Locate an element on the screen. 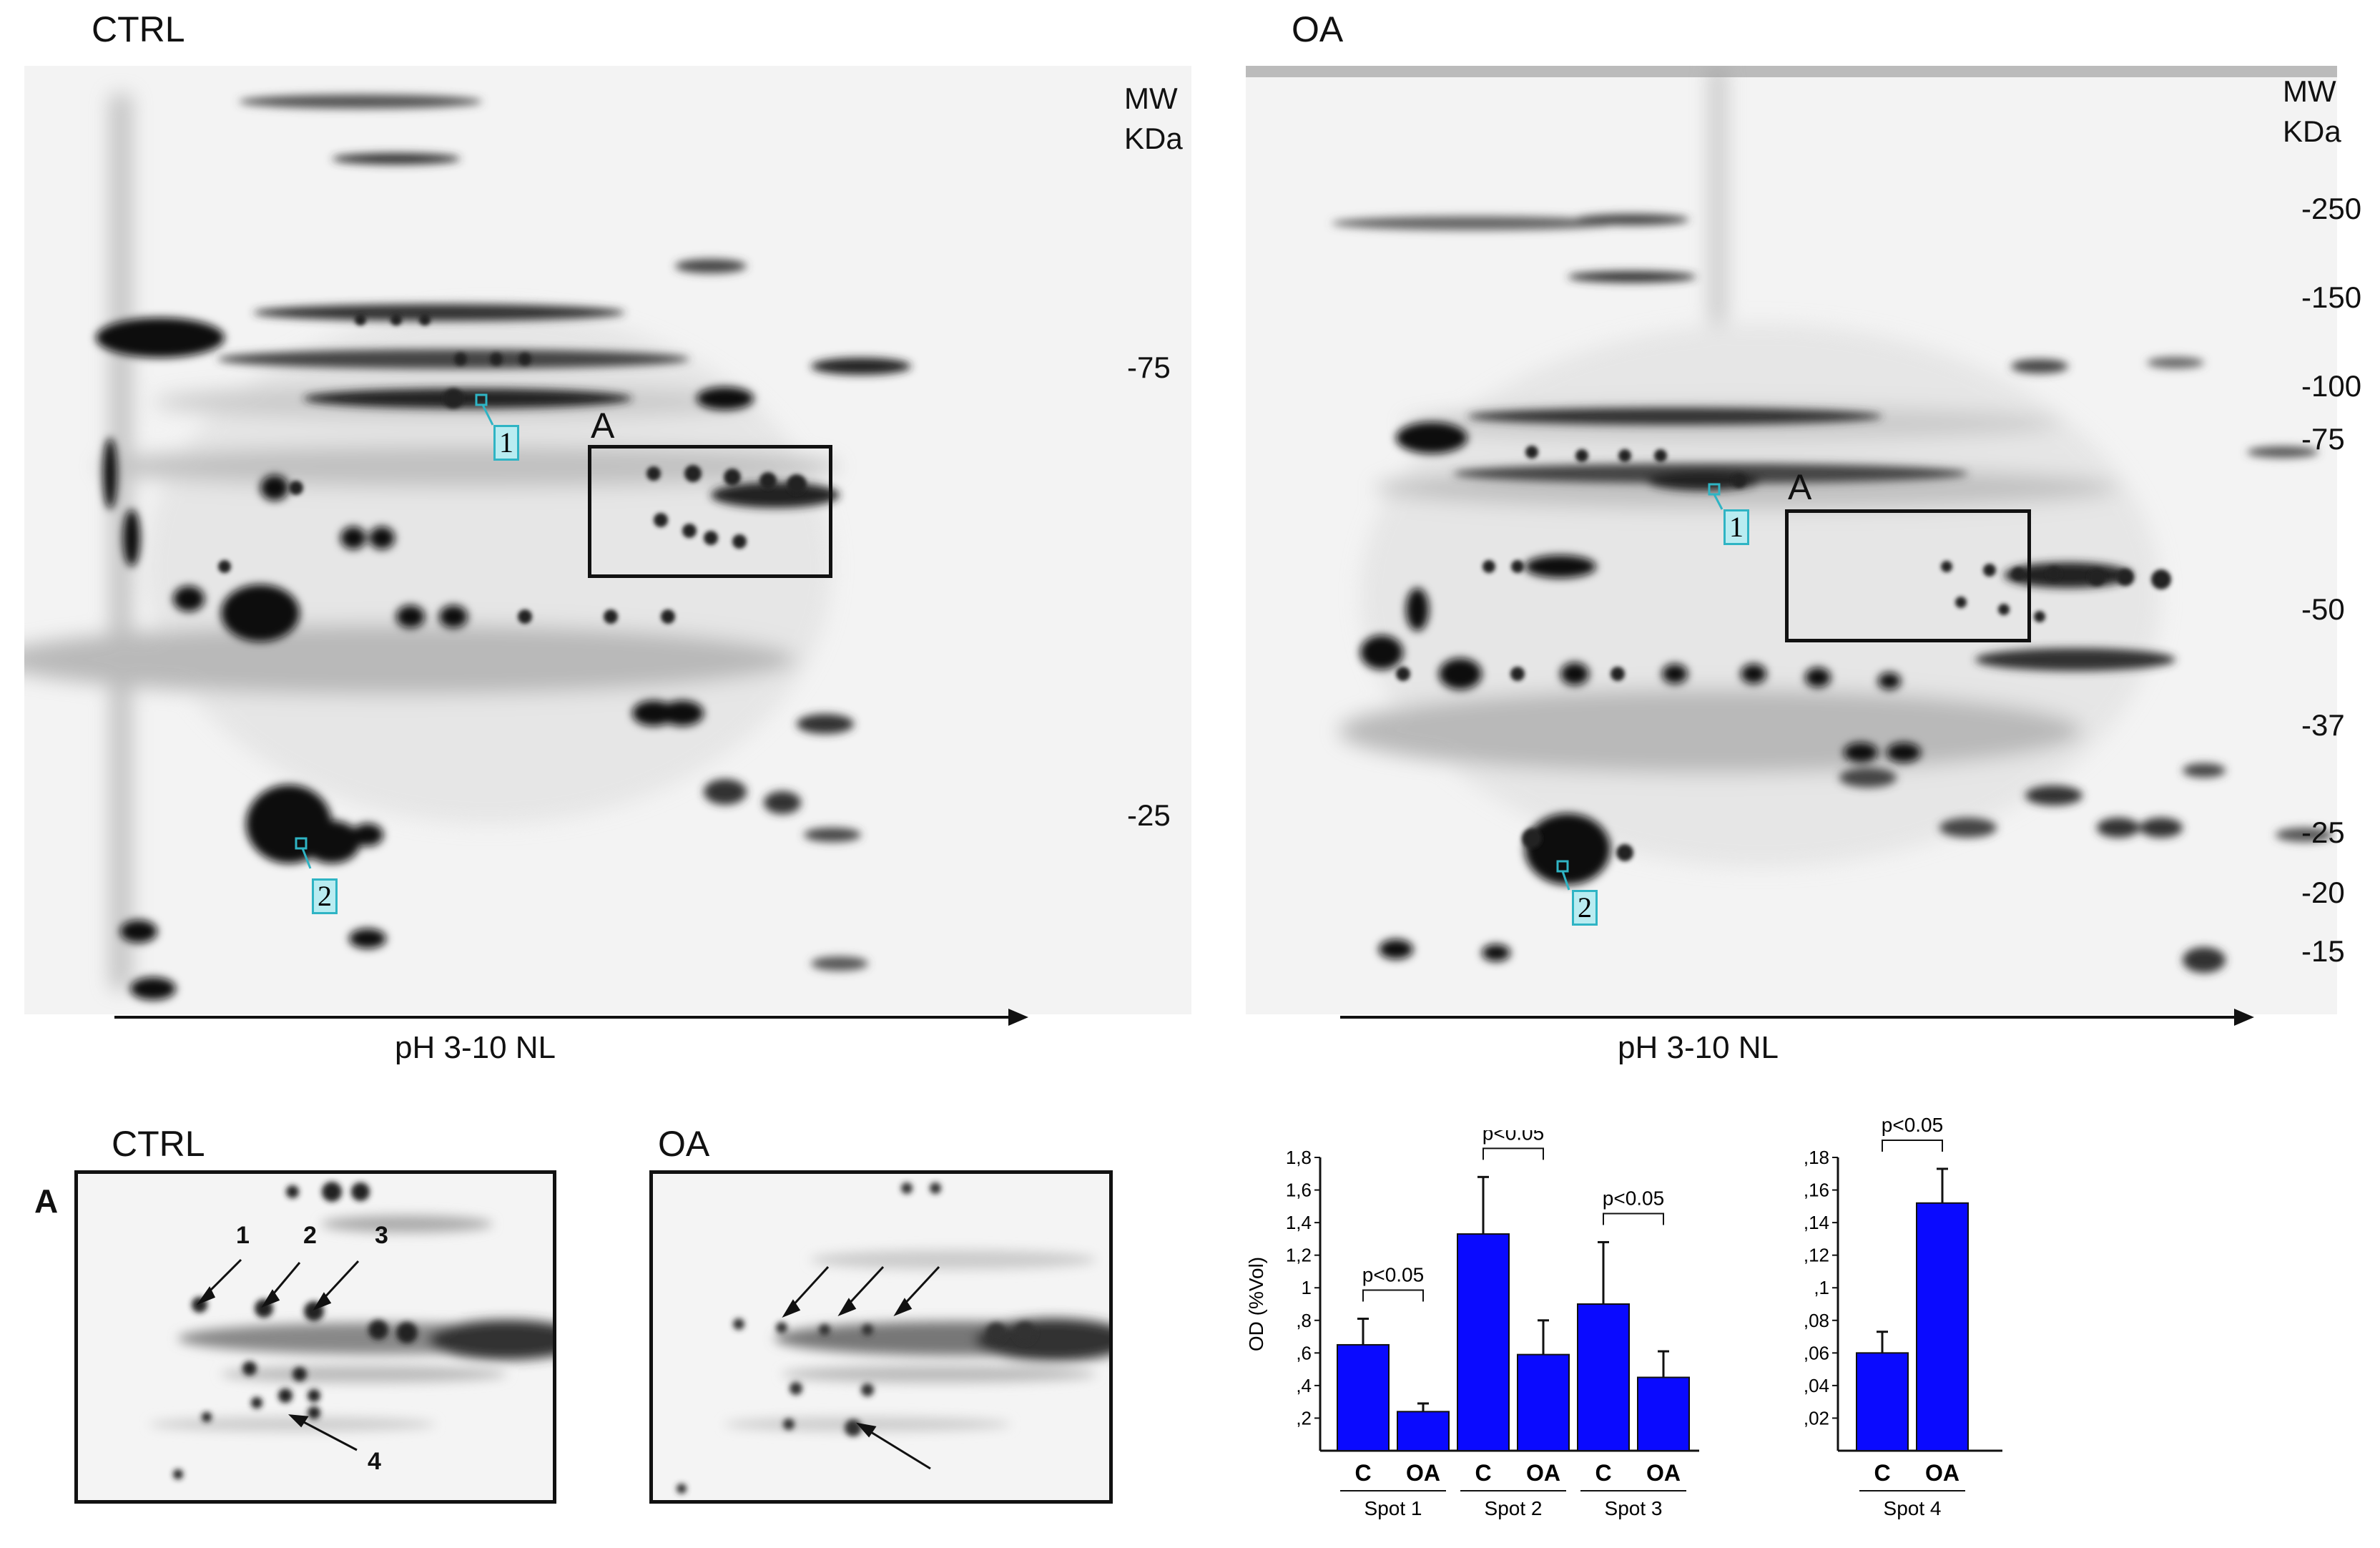  ctrl-ph-axis-arrow is located at coordinates (571, 1017).